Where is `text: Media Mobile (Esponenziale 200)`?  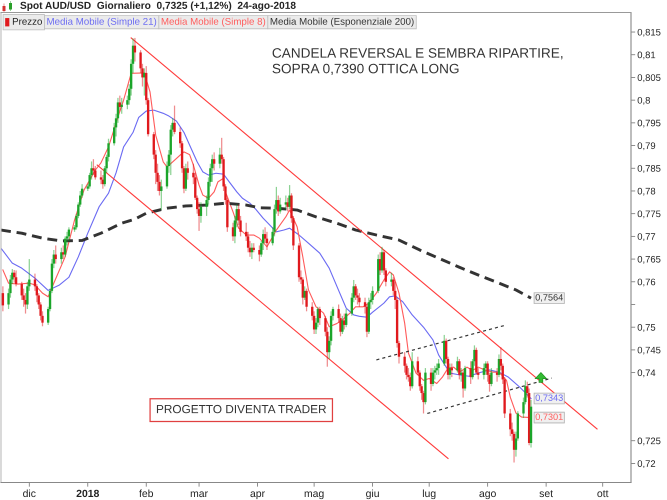
text: Media Mobile (Esponenziale 200) is located at coordinates (342, 22).